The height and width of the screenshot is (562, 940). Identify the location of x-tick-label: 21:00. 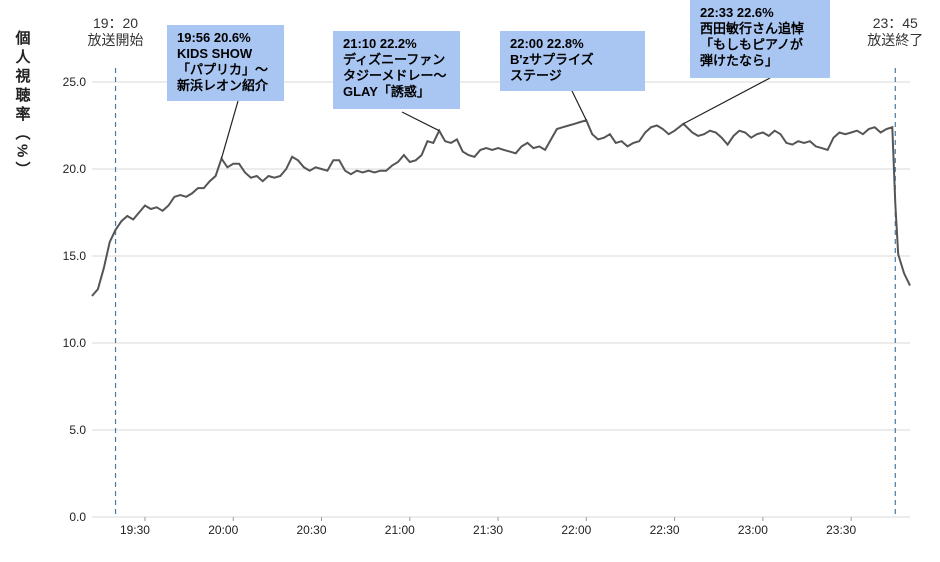
(400, 530).